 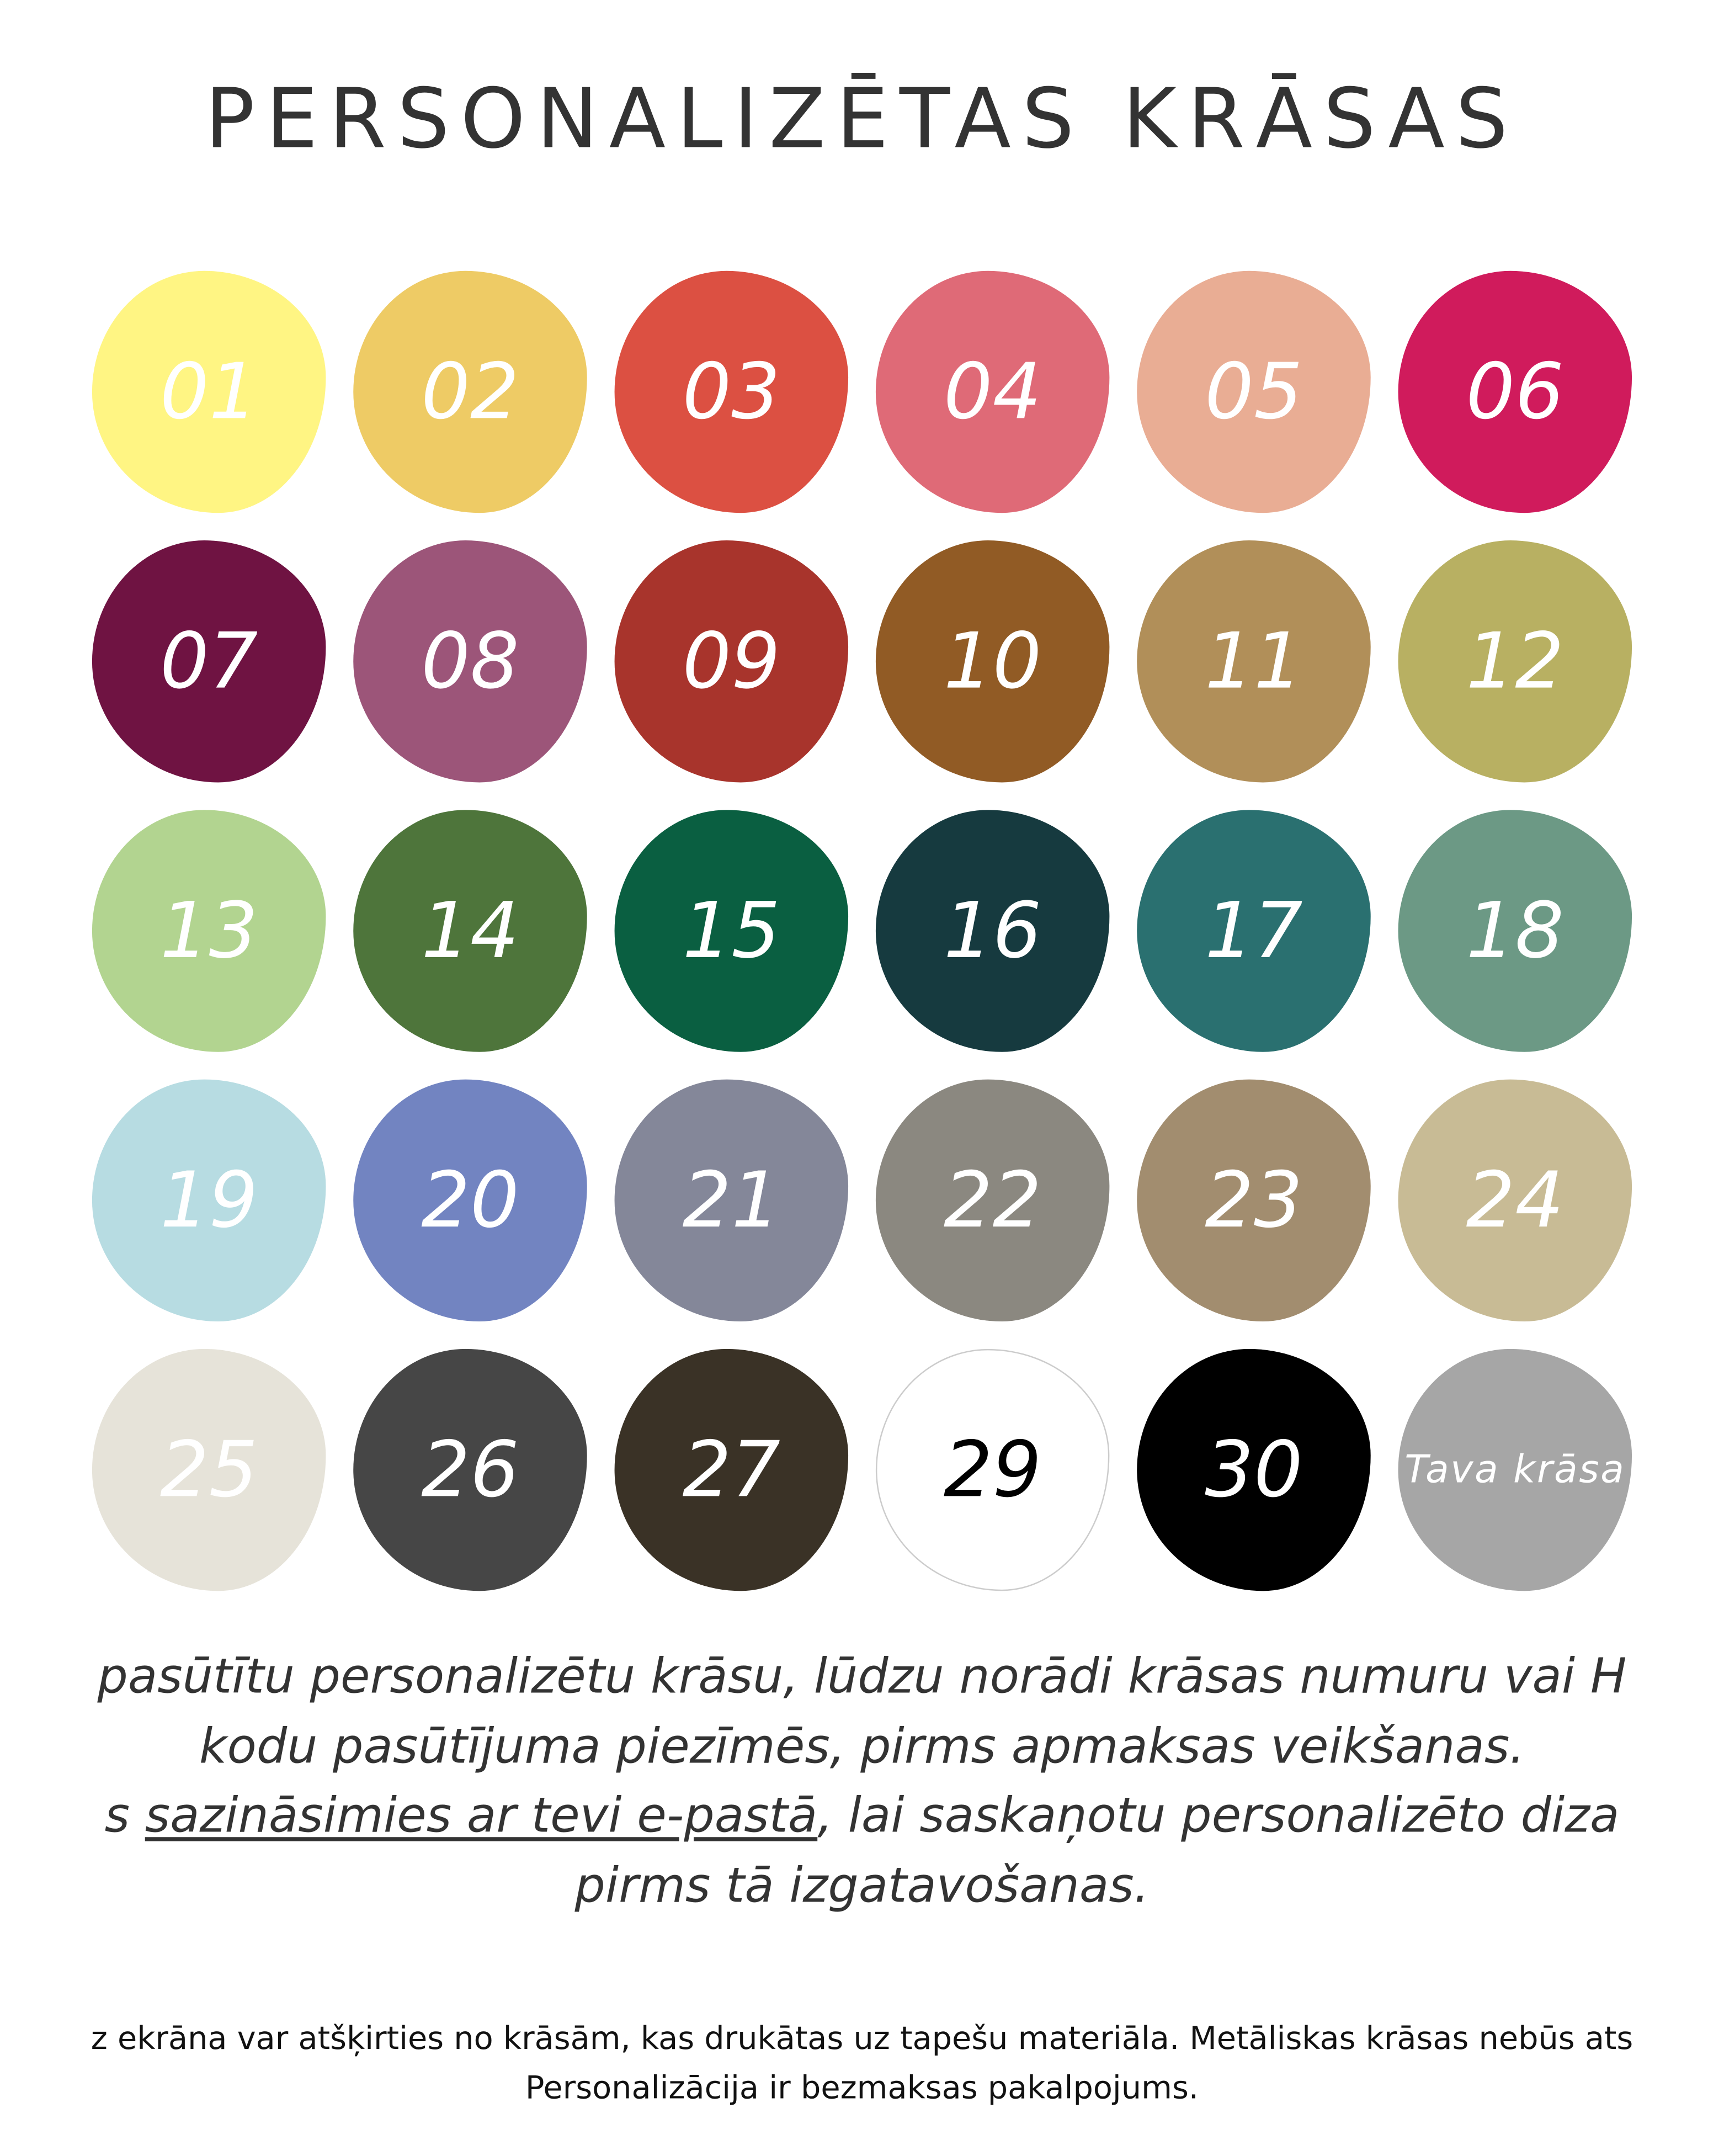 I want to click on instruction-prefix: s, so click(x=125, y=1817).